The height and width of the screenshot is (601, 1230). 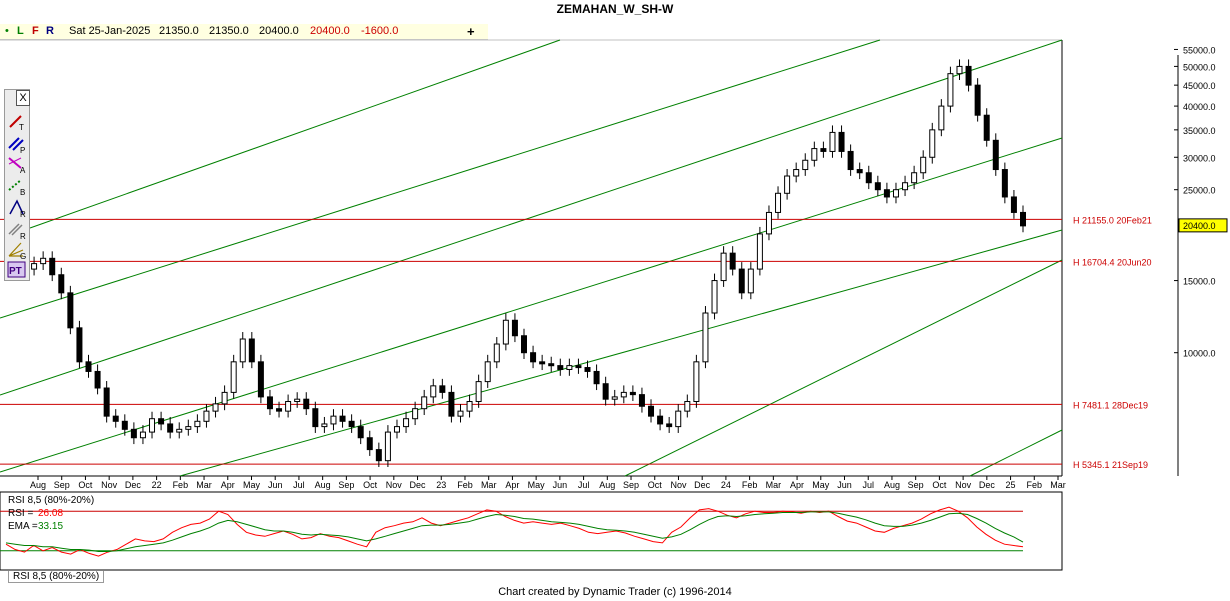 I want to click on y-tick-label: 10000.0, so click(x=1199, y=354).